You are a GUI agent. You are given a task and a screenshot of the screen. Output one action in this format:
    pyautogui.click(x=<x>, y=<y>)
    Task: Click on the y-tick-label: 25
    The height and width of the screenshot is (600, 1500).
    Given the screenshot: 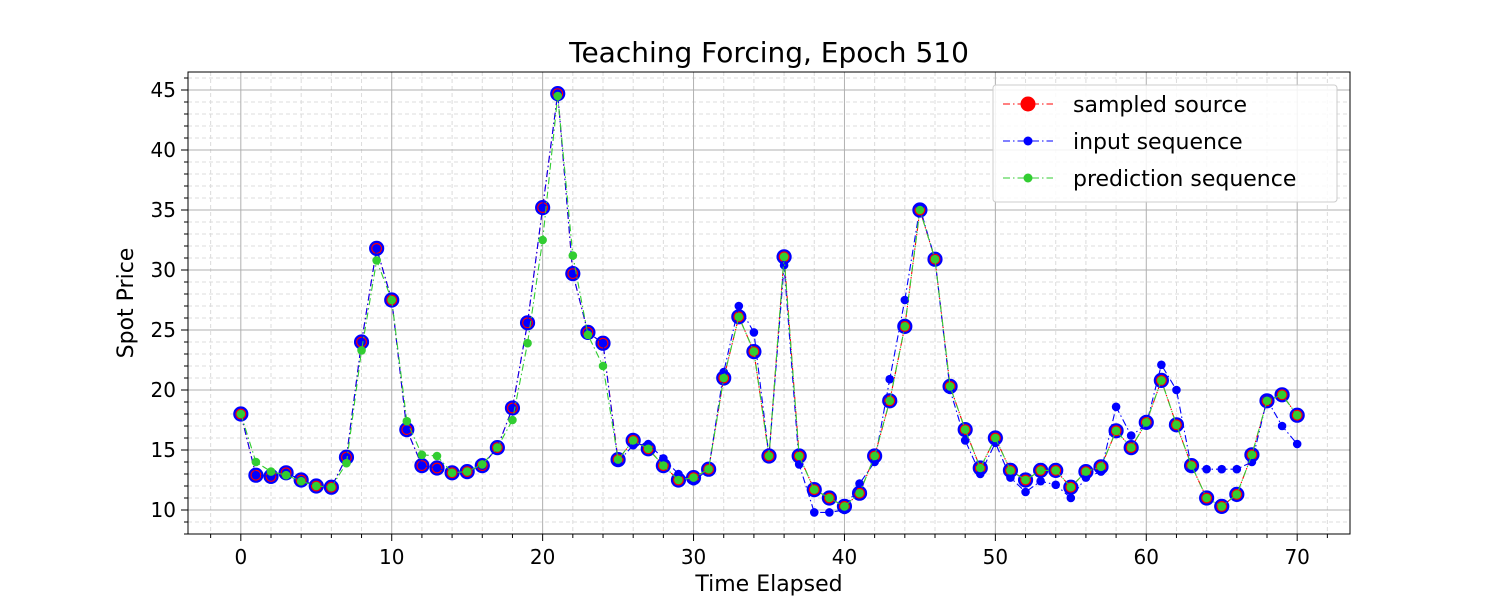 What is the action you would take?
    pyautogui.click(x=163, y=330)
    